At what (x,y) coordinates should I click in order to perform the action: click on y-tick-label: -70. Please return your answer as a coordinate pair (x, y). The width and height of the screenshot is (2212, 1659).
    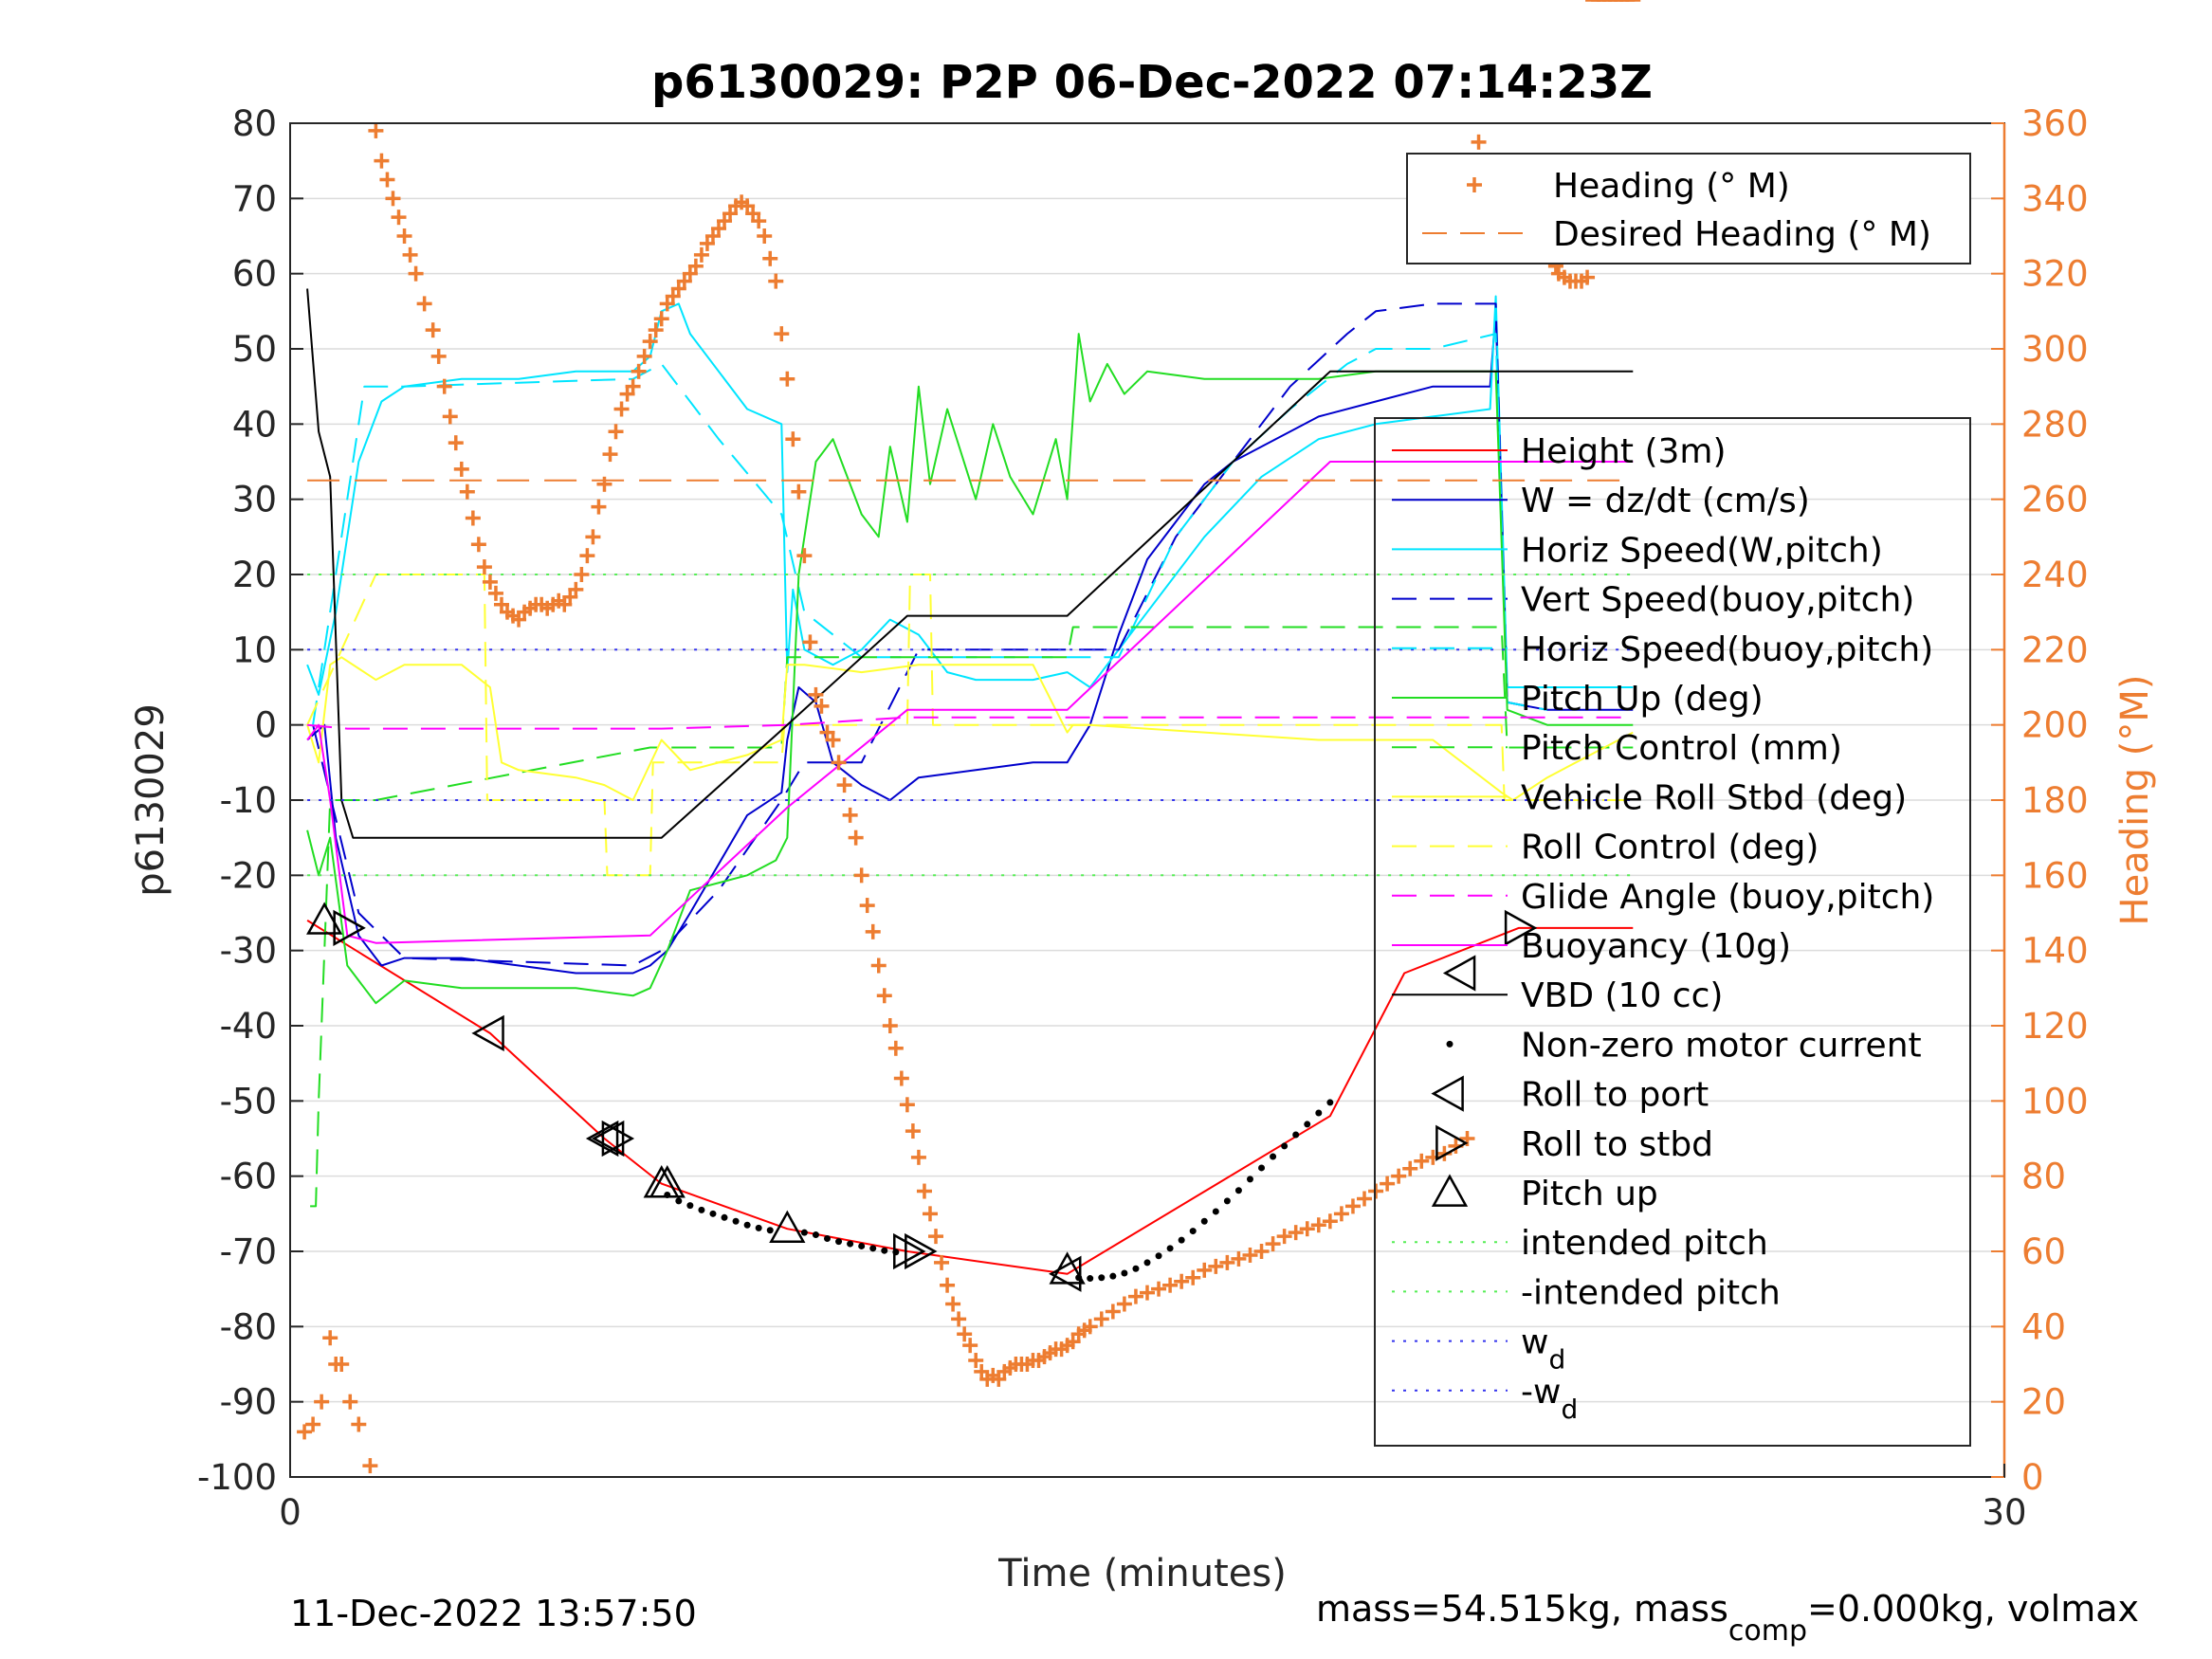
    Looking at the image, I should click on (248, 1251).